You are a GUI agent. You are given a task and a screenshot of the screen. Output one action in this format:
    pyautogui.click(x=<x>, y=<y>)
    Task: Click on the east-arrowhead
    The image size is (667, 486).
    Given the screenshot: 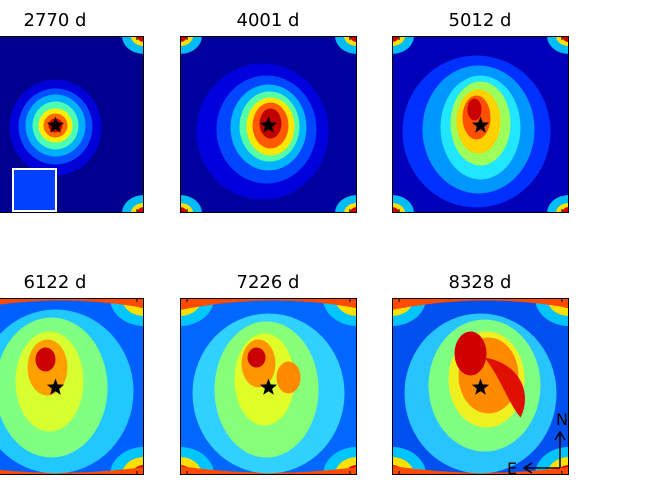 What is the action you would take?
    pyautogui.click(x=527, y=468)
    